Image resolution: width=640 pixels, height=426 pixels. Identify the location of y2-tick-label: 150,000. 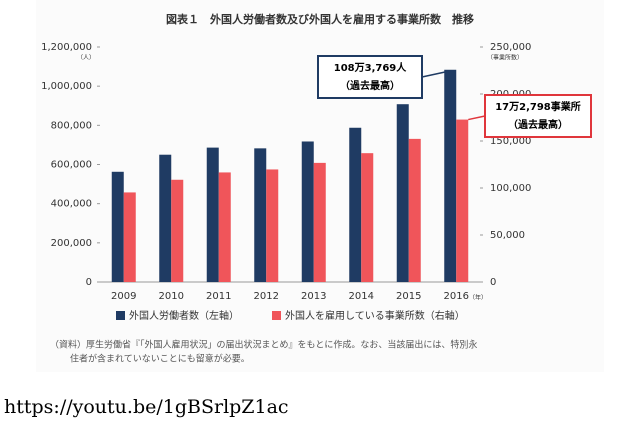
(510, 141).